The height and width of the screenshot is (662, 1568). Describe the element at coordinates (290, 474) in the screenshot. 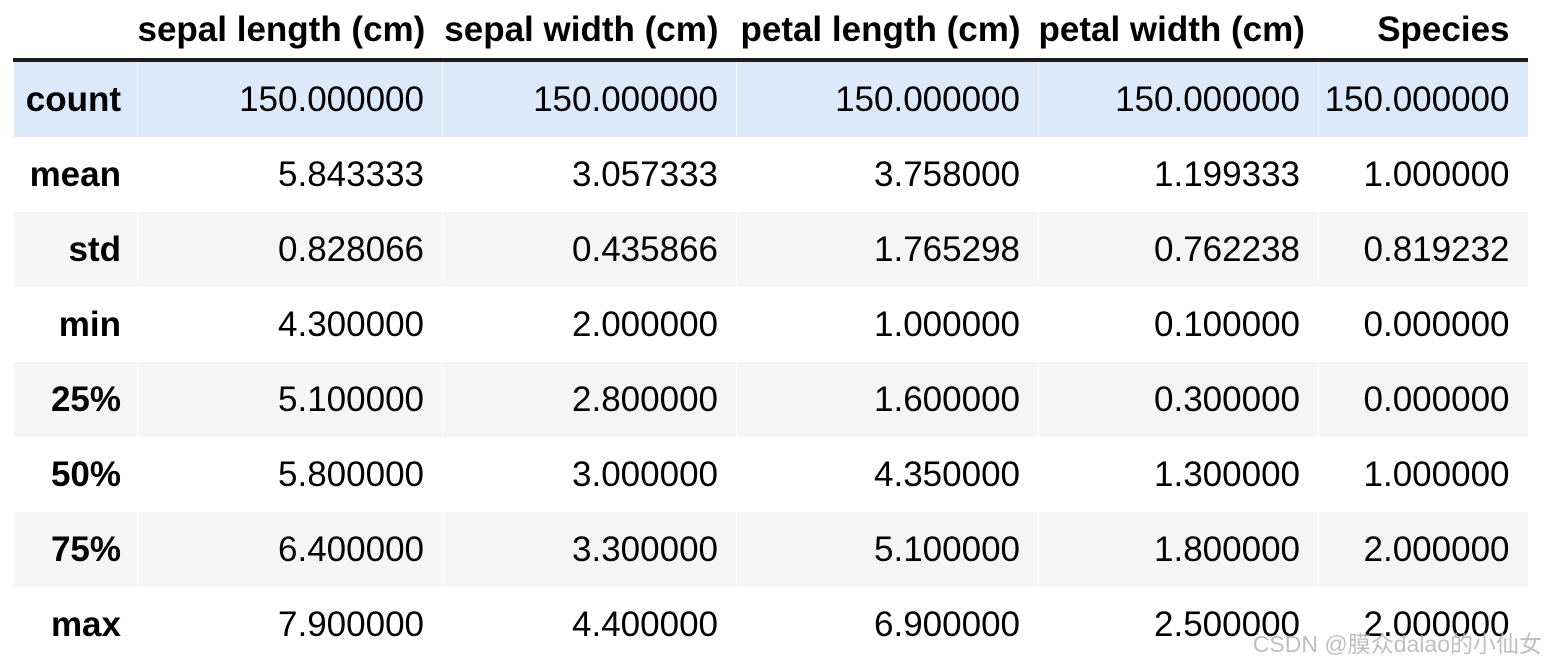

I see `cell-value: 5.800000` at that location.